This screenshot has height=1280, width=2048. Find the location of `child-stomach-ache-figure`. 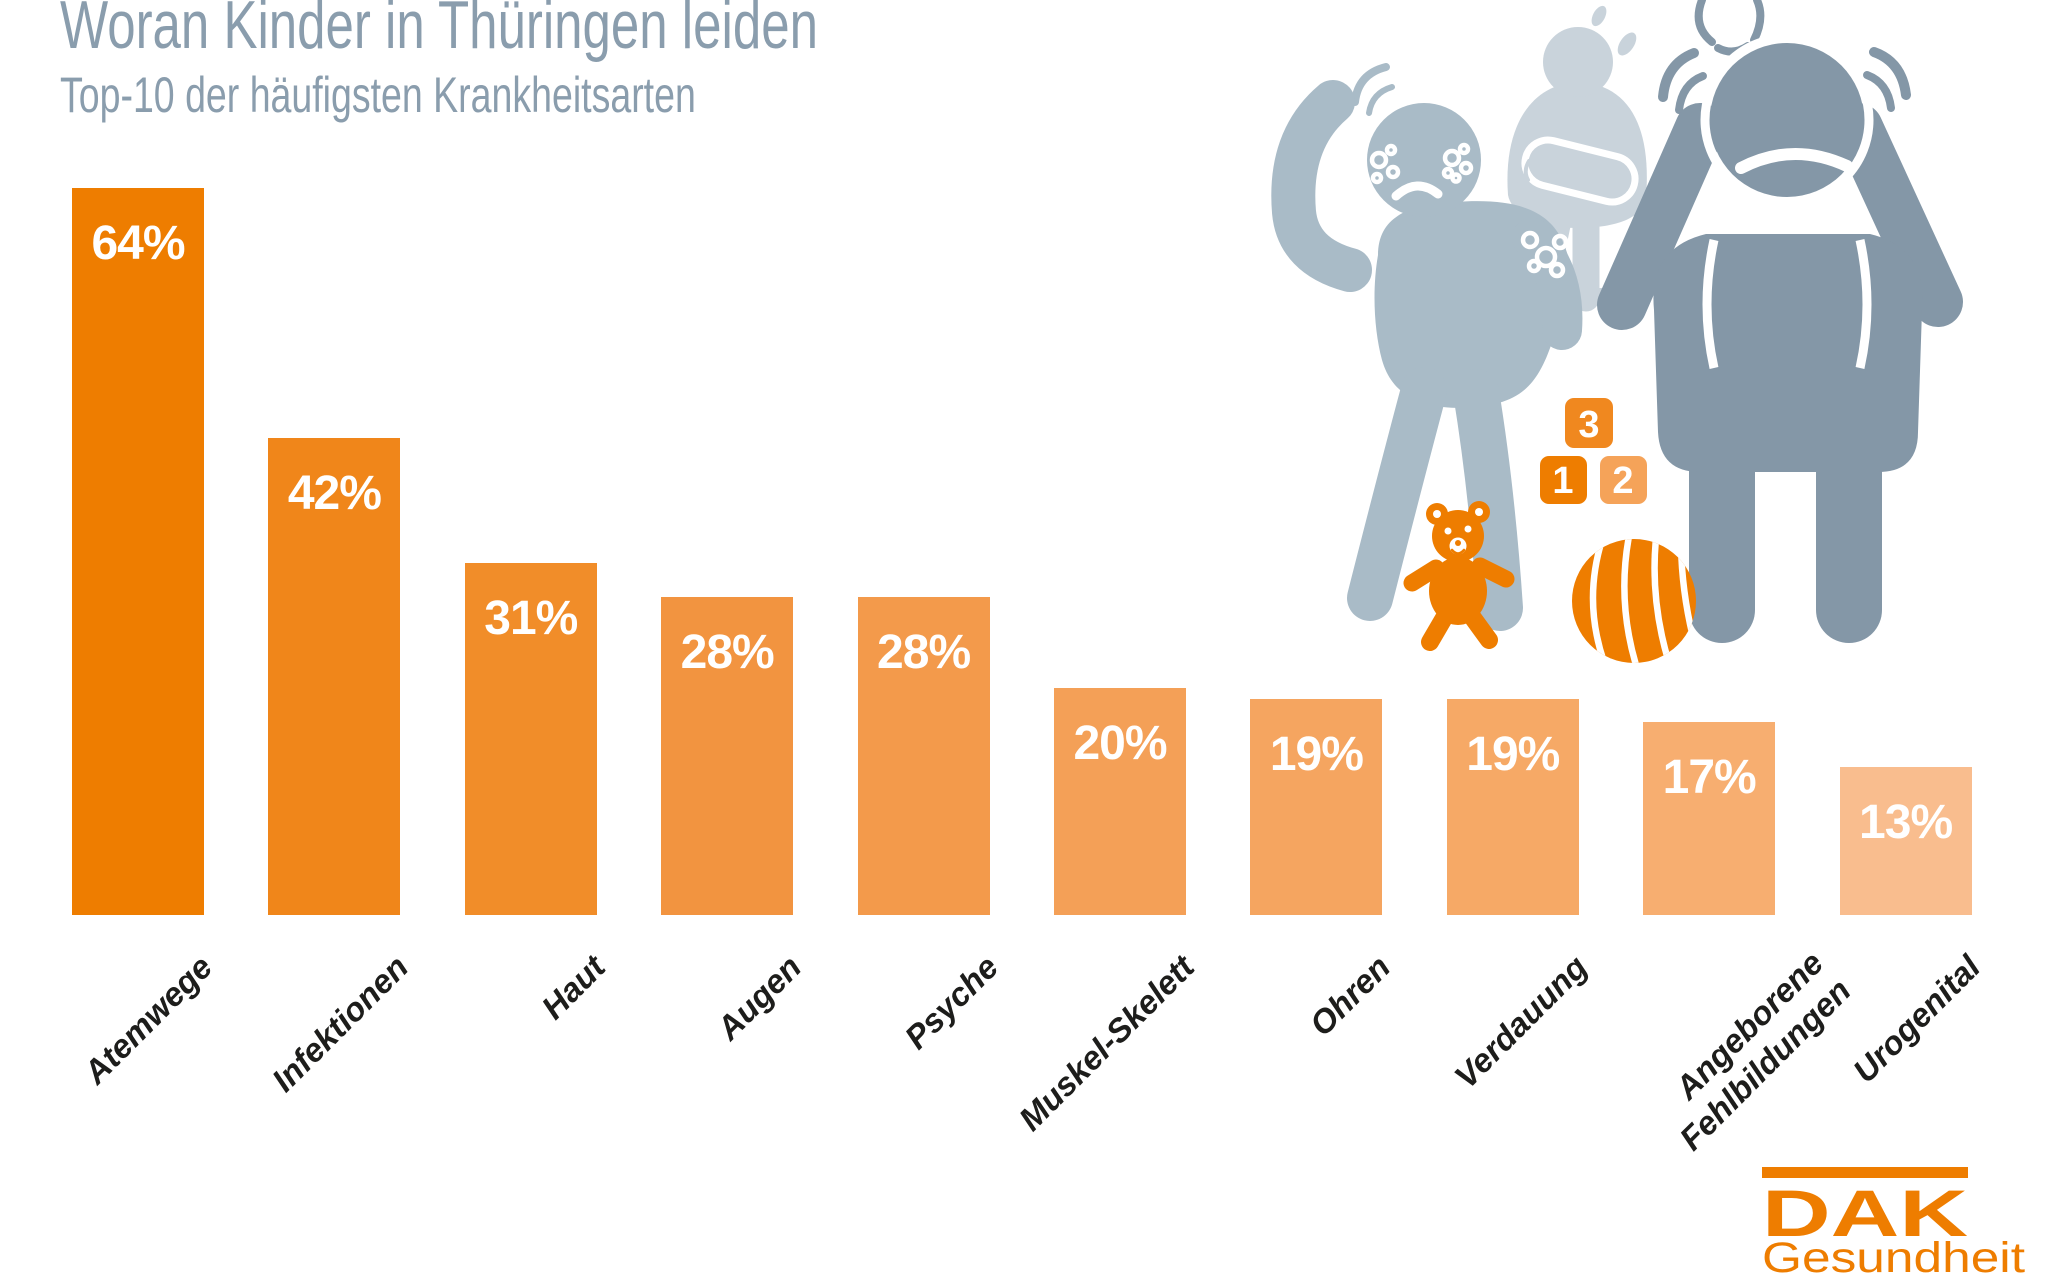

child-stomach-ache-figure is located at coordinates (1577, 158).